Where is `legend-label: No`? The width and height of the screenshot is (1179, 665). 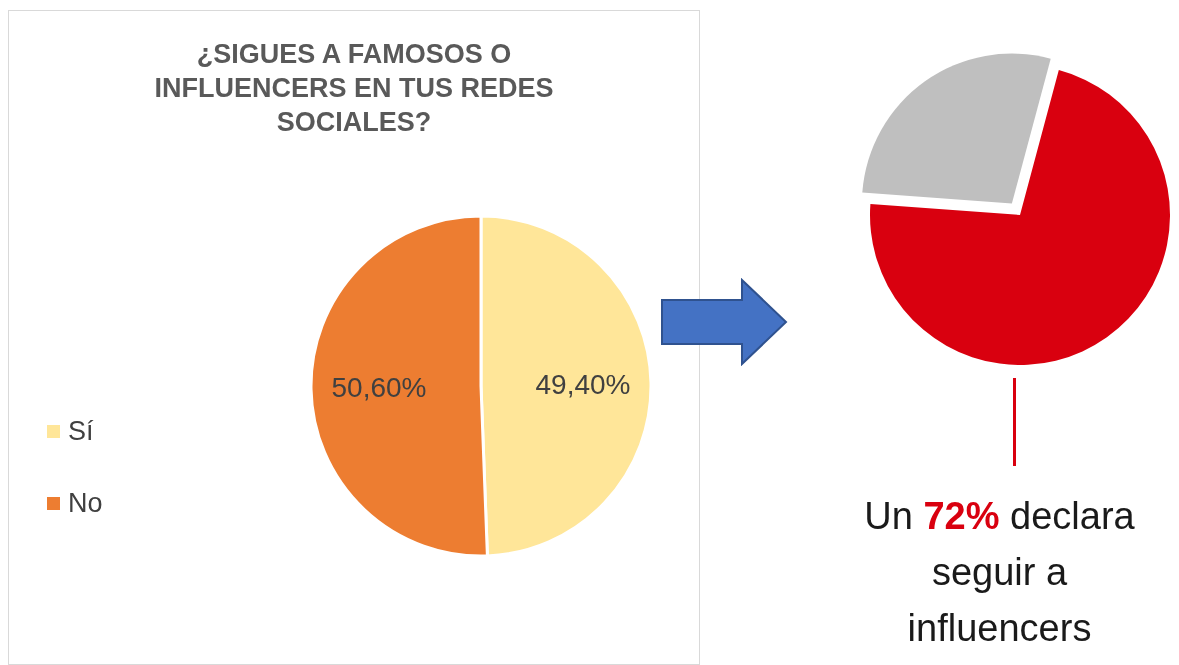 legend-label: No is located at coordinates (85, 503).